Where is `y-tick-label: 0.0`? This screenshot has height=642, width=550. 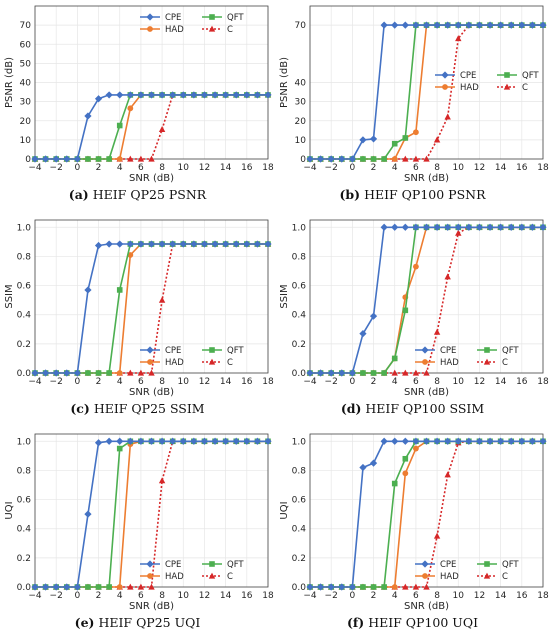 y-tick-label: 0.0 is located at coordinates (24, 374).